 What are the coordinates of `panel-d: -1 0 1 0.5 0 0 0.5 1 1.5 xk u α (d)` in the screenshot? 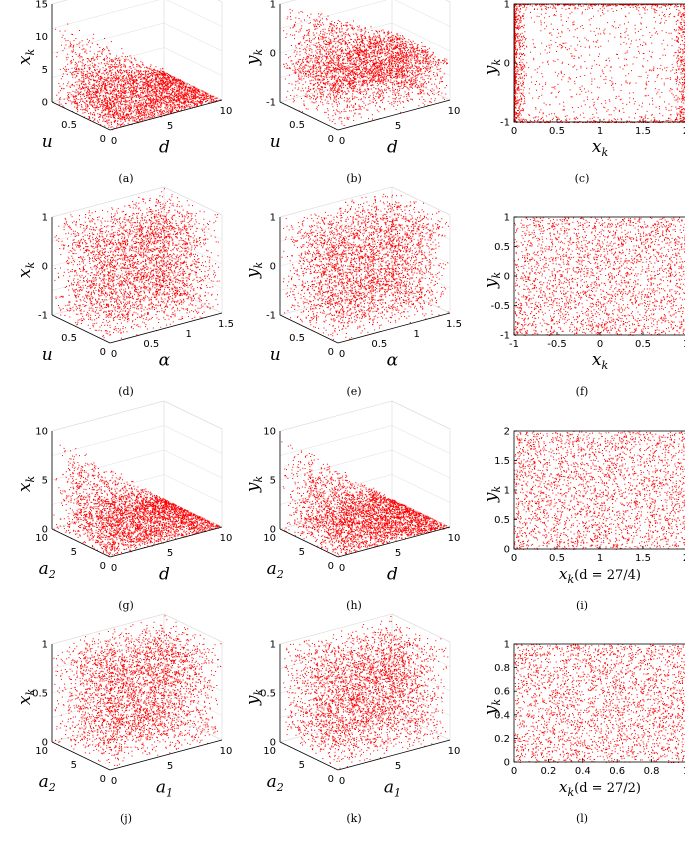 It's located at (126, 303).